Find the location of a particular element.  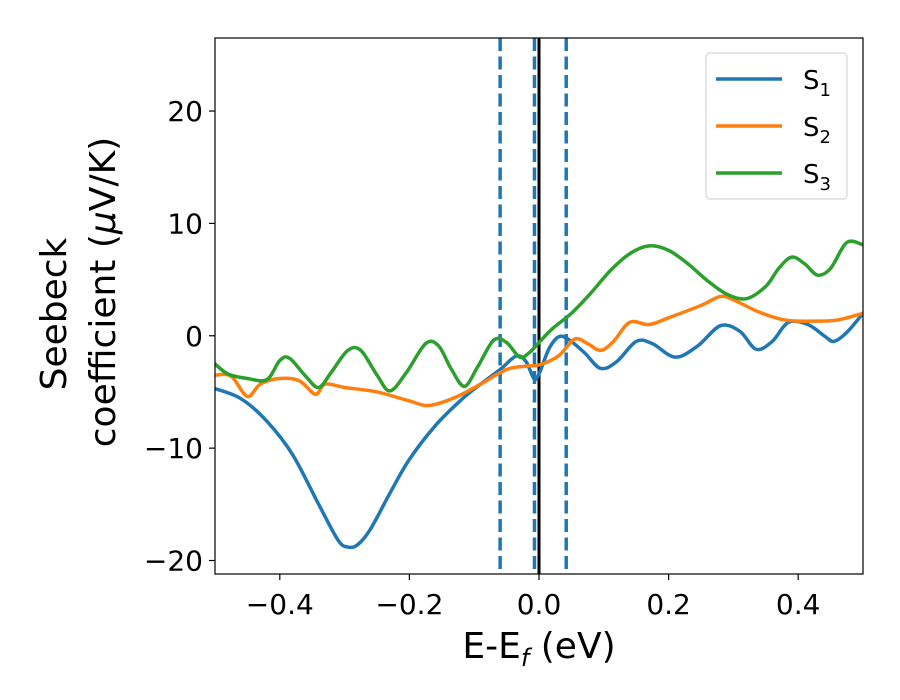

y-axis-label-line1: Seebeck is located at coordinates (54, 313).